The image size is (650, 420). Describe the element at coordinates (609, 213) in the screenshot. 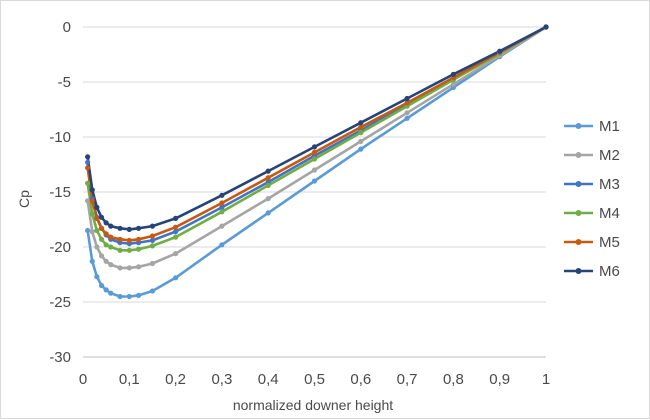

I see `legend-label: M4` at that location.